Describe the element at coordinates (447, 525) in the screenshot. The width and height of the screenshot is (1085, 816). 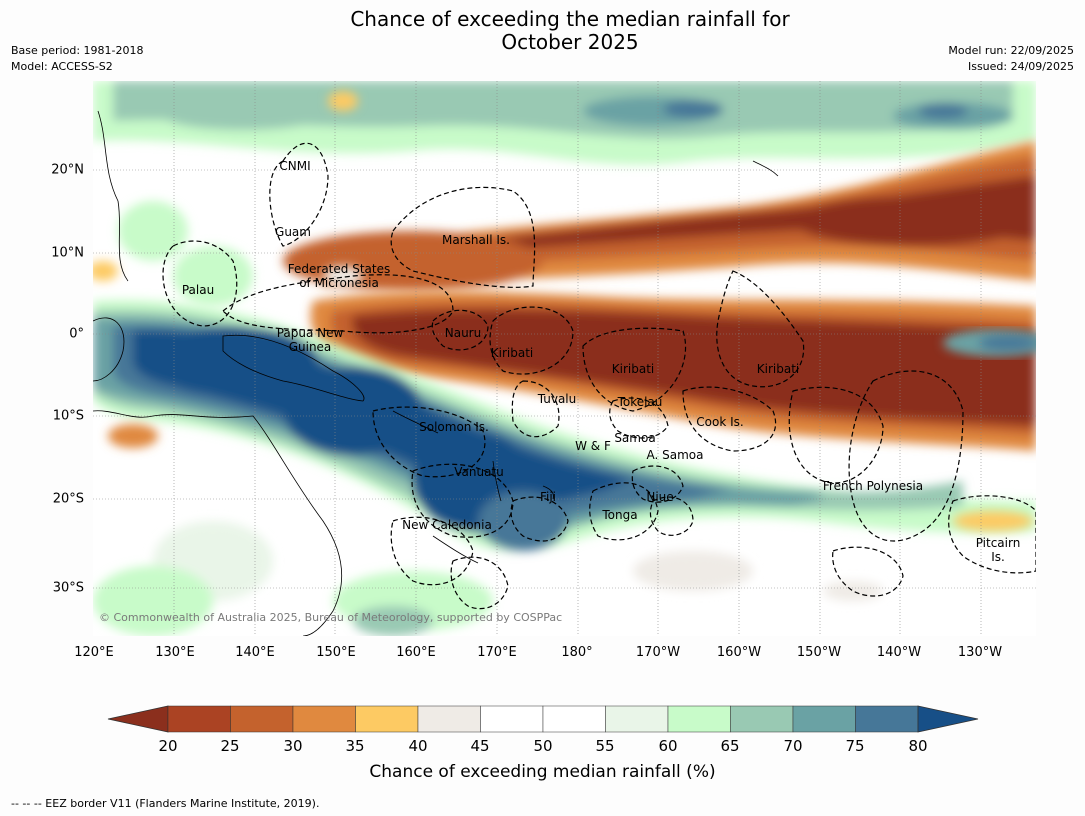
I see `label-new-caledonia: New Caledonia` at that location.